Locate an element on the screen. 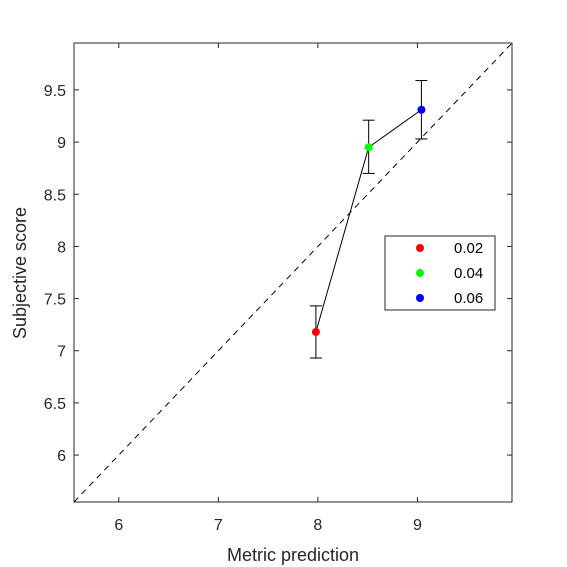 Image resolution: width=567 pixels, height=567 pixels. y-tick-label: 8.5 is located at coordinates (55, 195).